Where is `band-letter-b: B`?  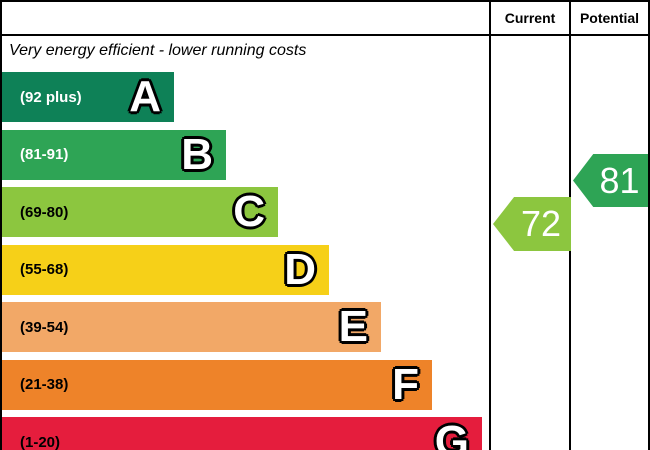 band-letter-b: B is located at coordinates (197, 154).